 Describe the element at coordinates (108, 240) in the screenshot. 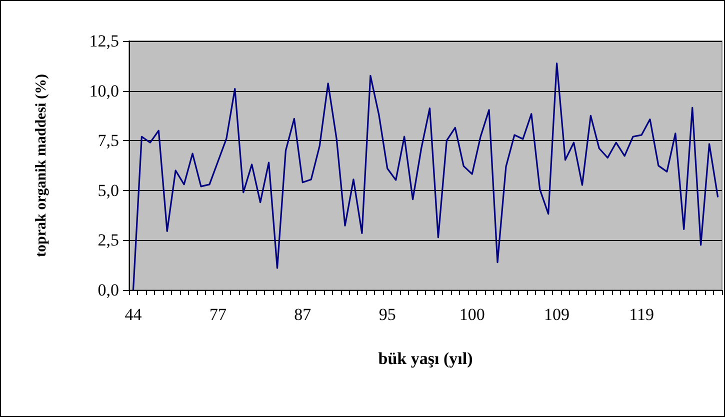

I see `y-tick-label: 2,5` at that location.